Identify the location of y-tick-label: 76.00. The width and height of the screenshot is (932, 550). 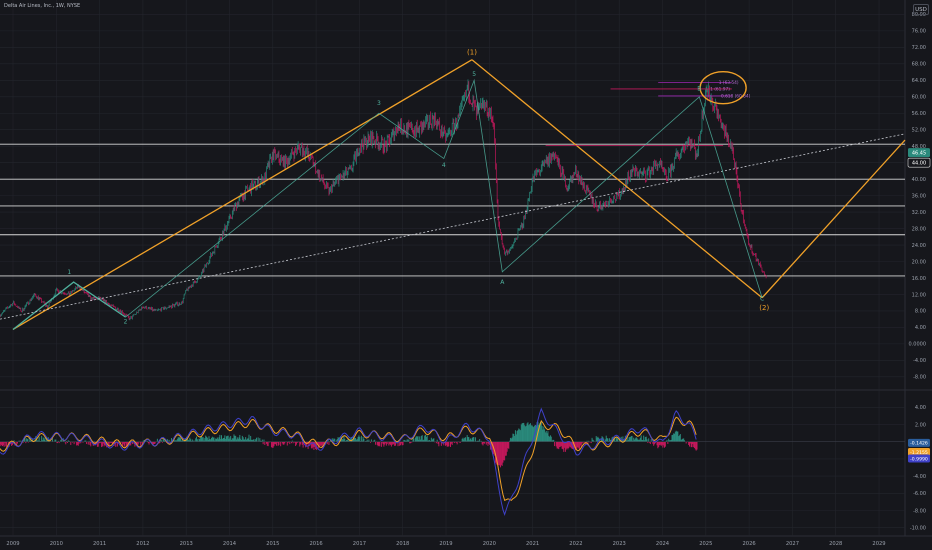
(919, 32).